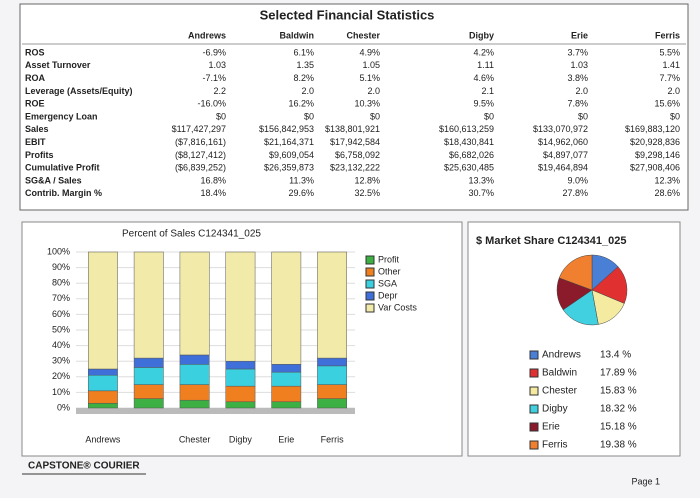 The width and height of the screenshot is (700, 503). What do you see at coordinates (575, 193) in the screenshot?
I see `cell: 27.8%` at bounding box center [575, 193].